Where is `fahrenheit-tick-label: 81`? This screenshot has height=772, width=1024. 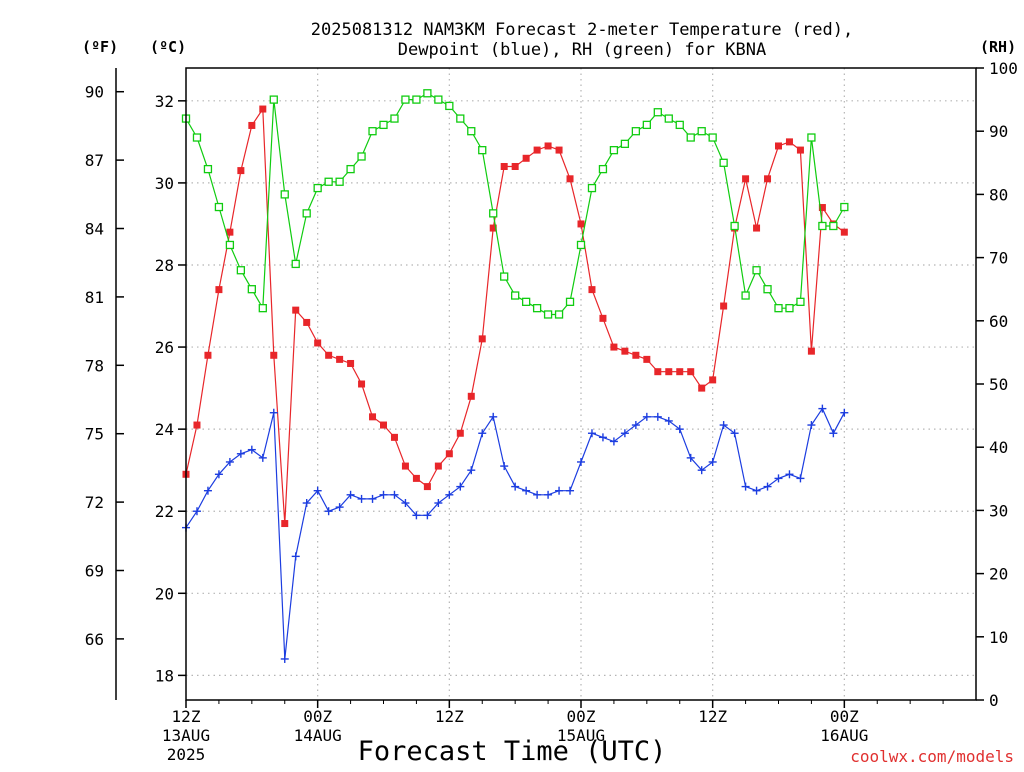
fahrenheit-tick-label: 81 is located at coordinates (94, 297).